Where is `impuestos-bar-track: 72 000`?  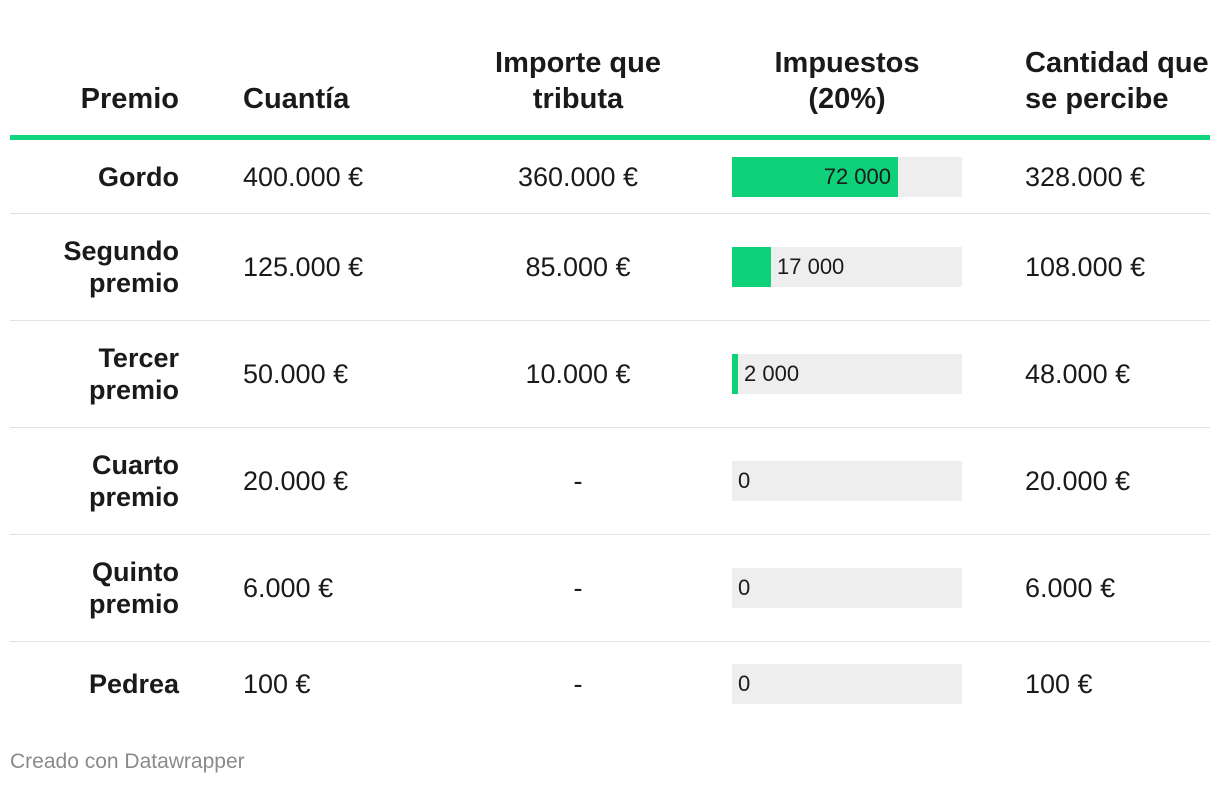 impuestos-bar-track: 72 000 is located at coordinates (847, 176).